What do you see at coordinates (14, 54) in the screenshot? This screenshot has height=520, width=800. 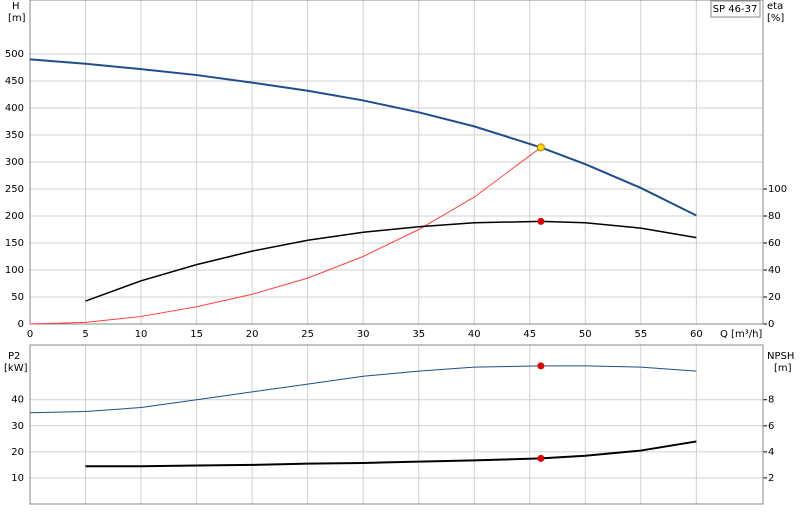 I see `y-tick-label: 500` at bounding box center [14, 54].